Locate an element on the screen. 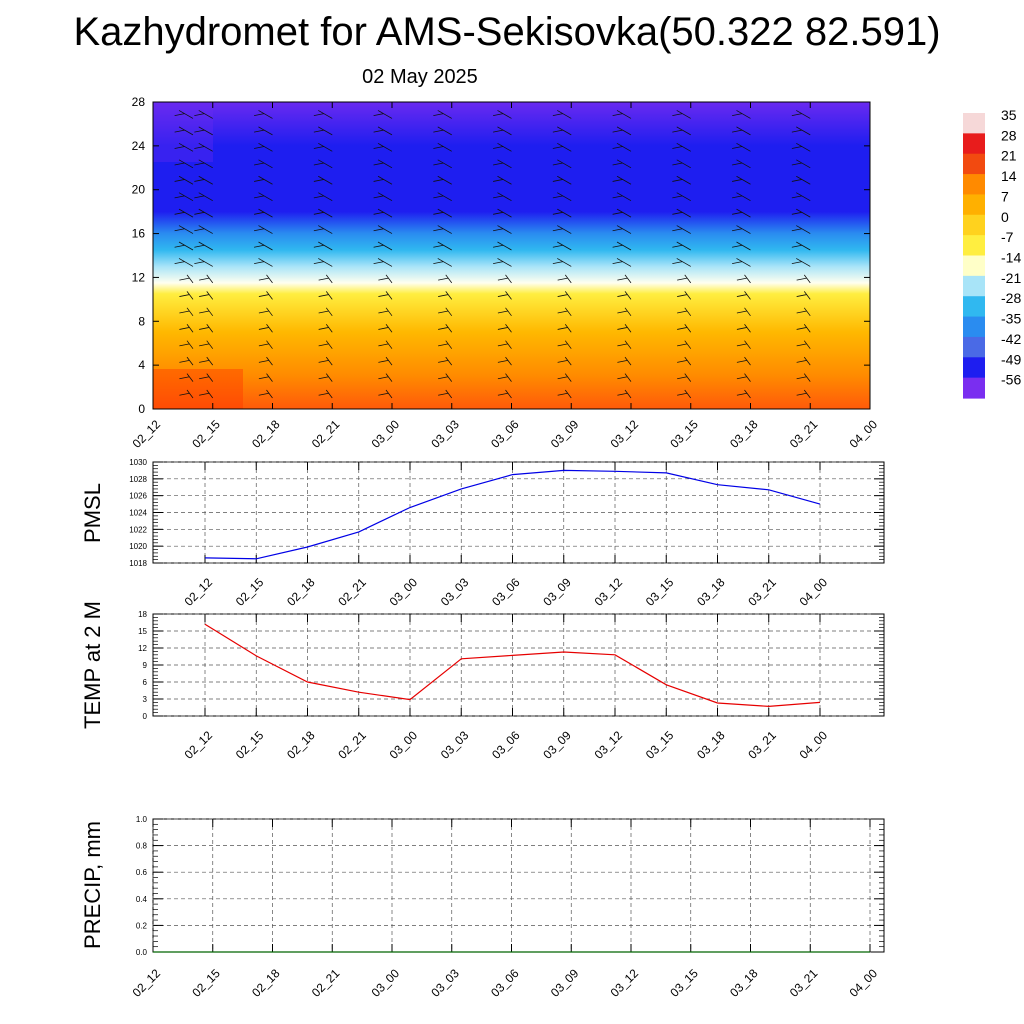 Image resolution: width=1024 pixels, height=1024 pixels. x-tick-label: 04_00 is located at coordinates (814, 592).